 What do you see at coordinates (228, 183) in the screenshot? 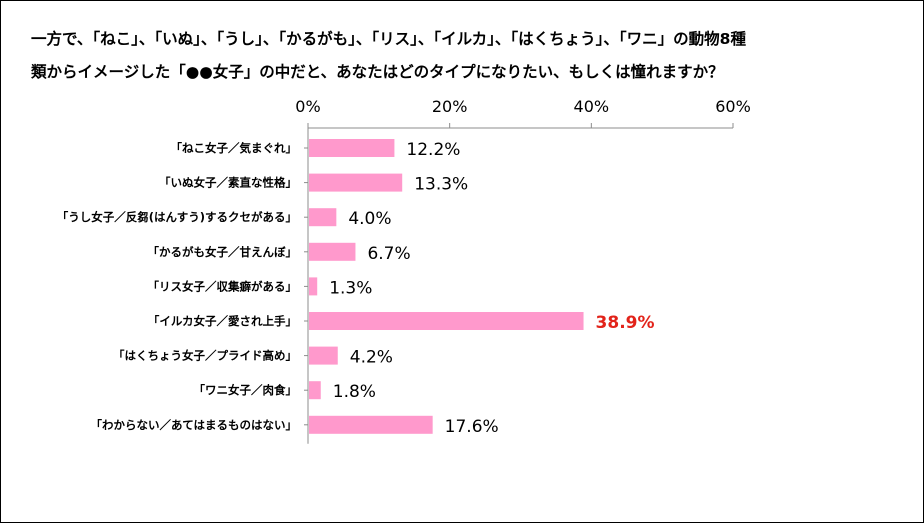
I see `category-label: 「いぬ女子／素直な性格」` at bounding box center [228, 183].